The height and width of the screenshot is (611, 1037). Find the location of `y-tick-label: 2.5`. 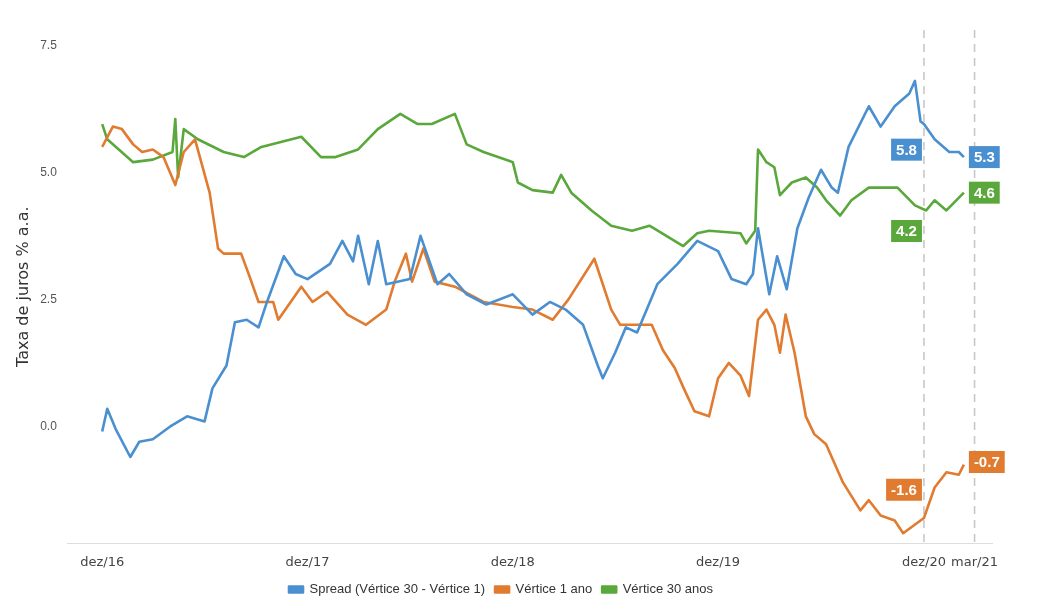

y-tick-label: 2.5 is located at coordinates (49, 298).